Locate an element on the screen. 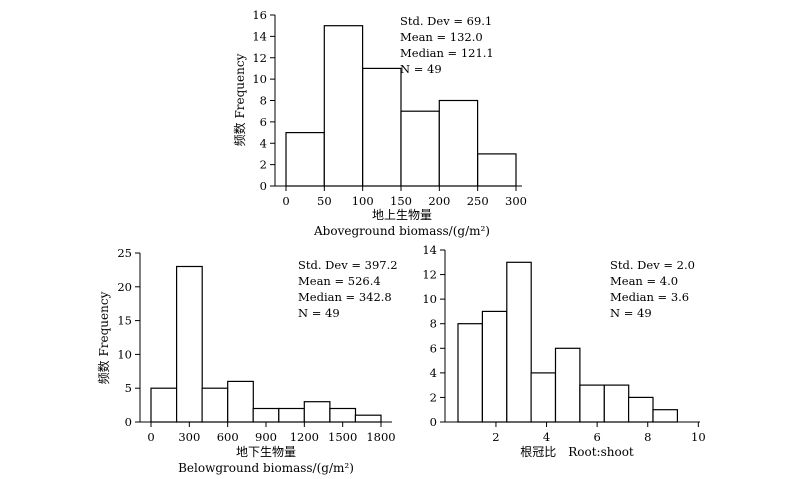 Image resolution: width=800 pixels, height=479 pixels. x-tick-label: 1200 is located at coordinates (304, 437).